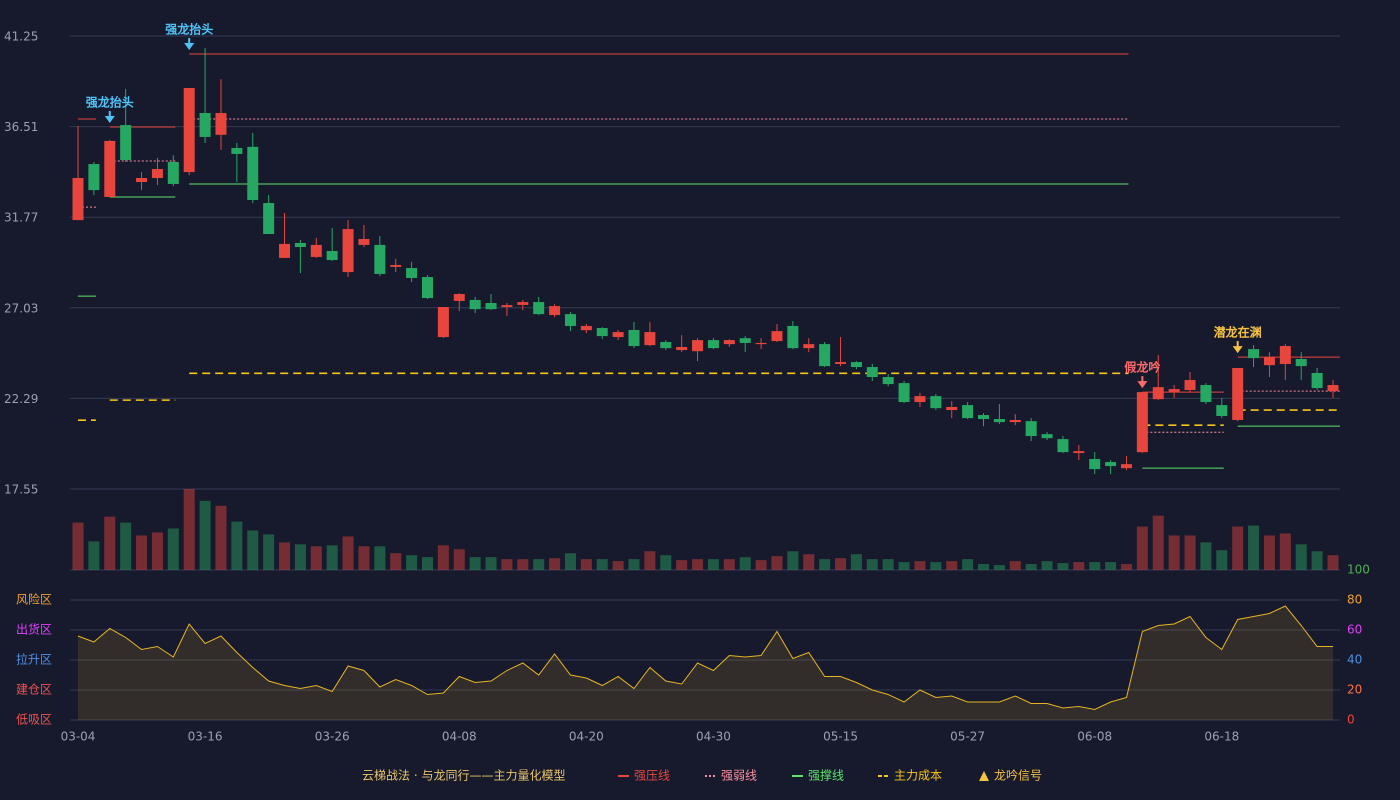 This screenshot has width=1400, height=800. Describe the element at coordinates (586, 737) in the screenshot. I see `x-tick-label: 04-20` at that location.